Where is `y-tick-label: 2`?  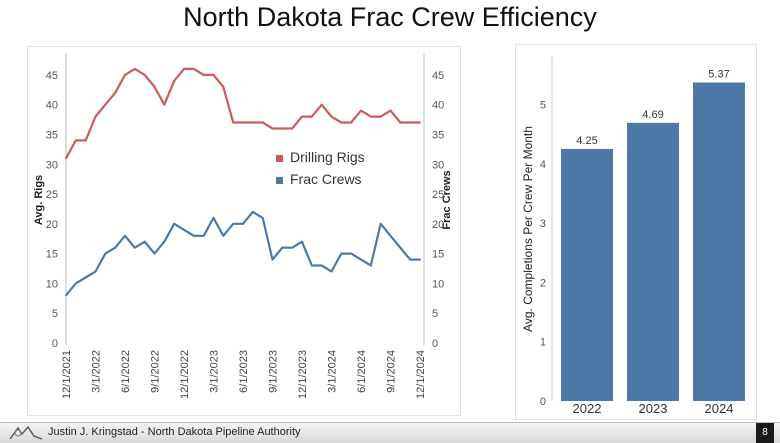 y-tick-label: 2 is located at coordinates (543, 283).